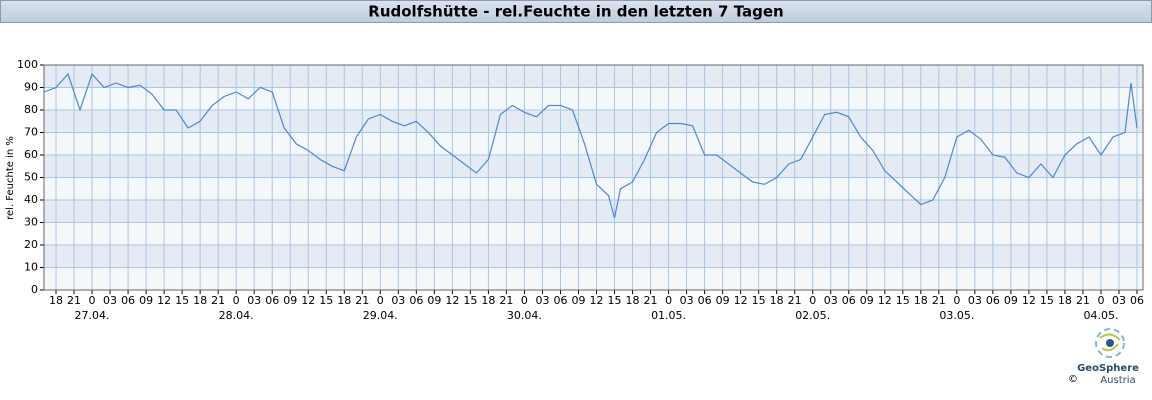  What do you see at coordinates (812, 315) in the screenshot?
I see `date-label: 02.05.` at bounding box center [812, 315].